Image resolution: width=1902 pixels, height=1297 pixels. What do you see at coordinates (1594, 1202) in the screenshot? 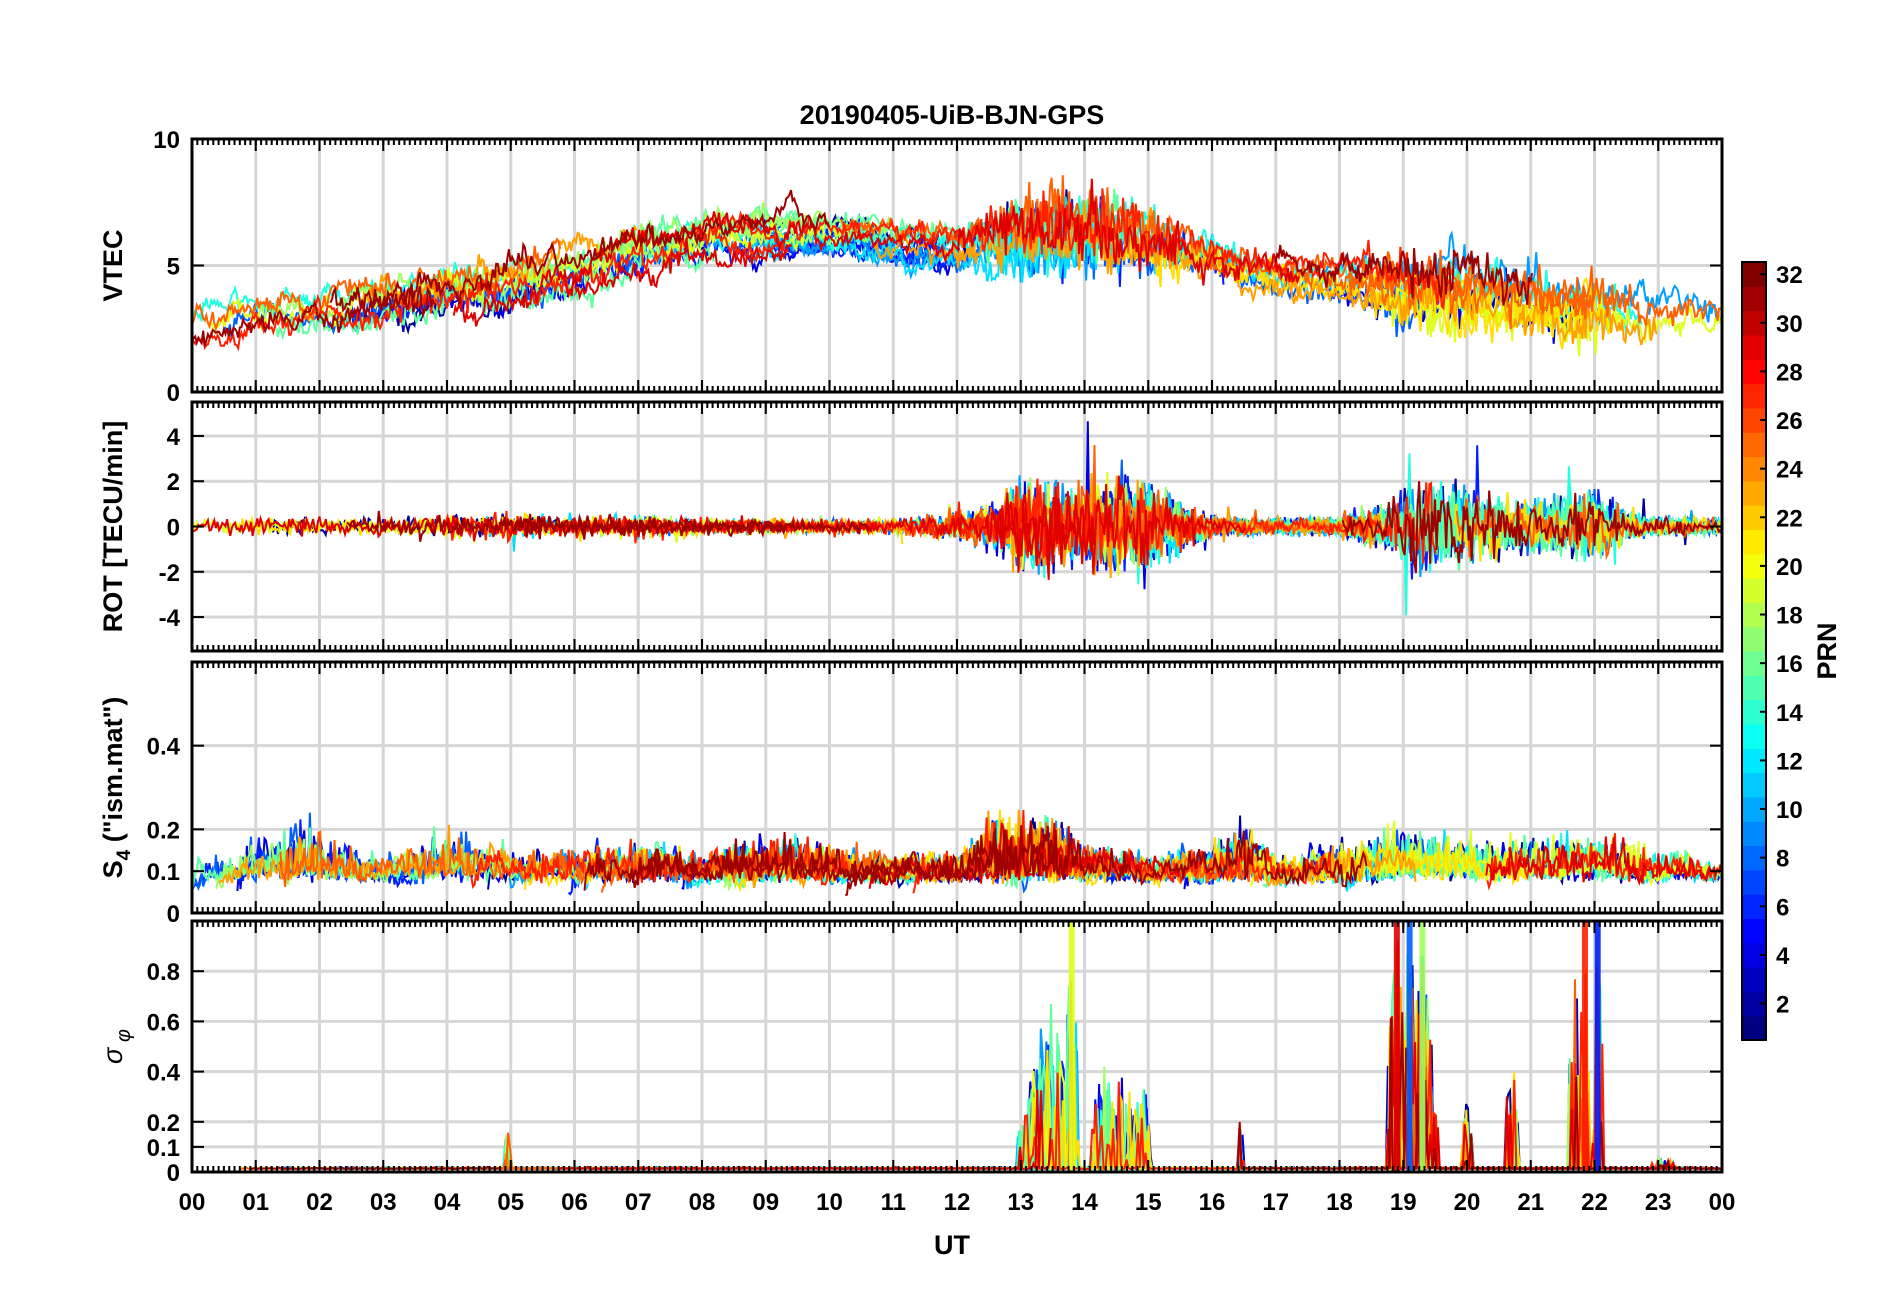
I see `x-tick-label: 22` at bounding box center [1594, 1202].